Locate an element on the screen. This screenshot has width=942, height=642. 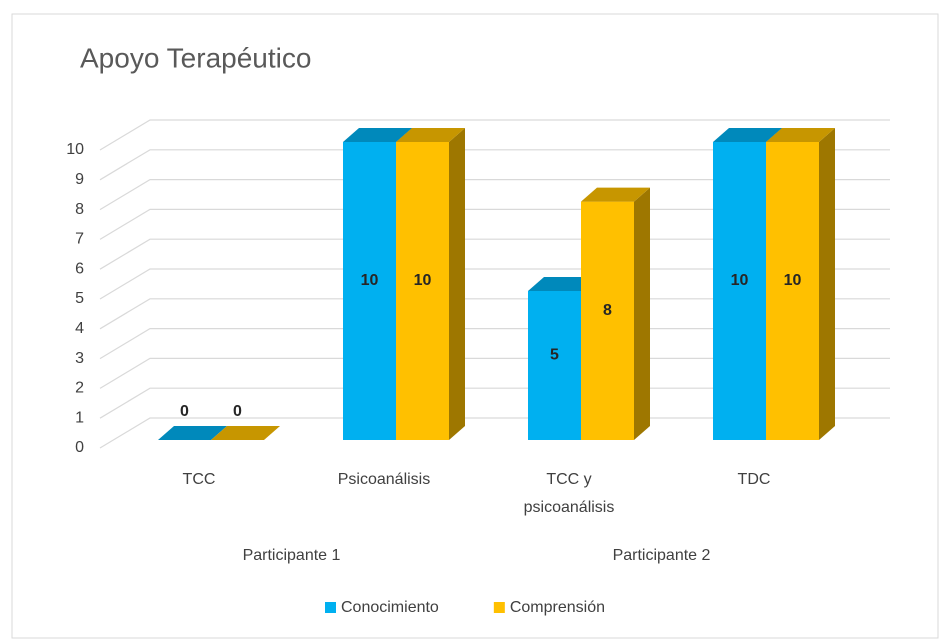
data-label: 8 is located at coordinates (607, 310).